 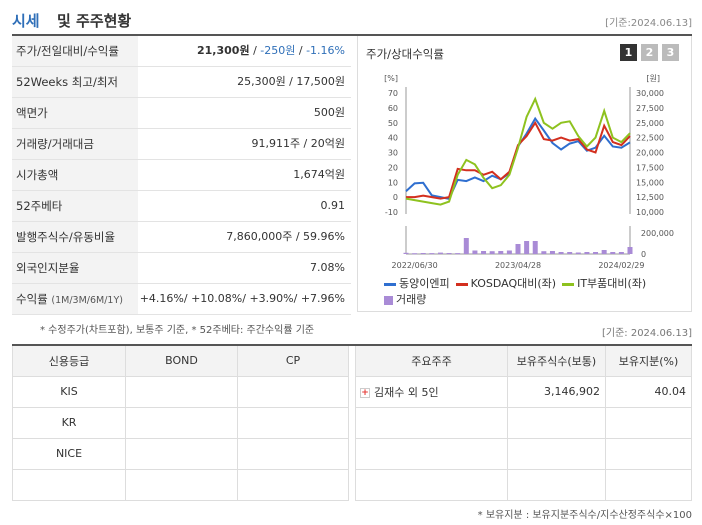 What do you see at coordinates (393, 93) in the screenshot?
I see `left-tick-label: 70` at bounding box center [393, 93].